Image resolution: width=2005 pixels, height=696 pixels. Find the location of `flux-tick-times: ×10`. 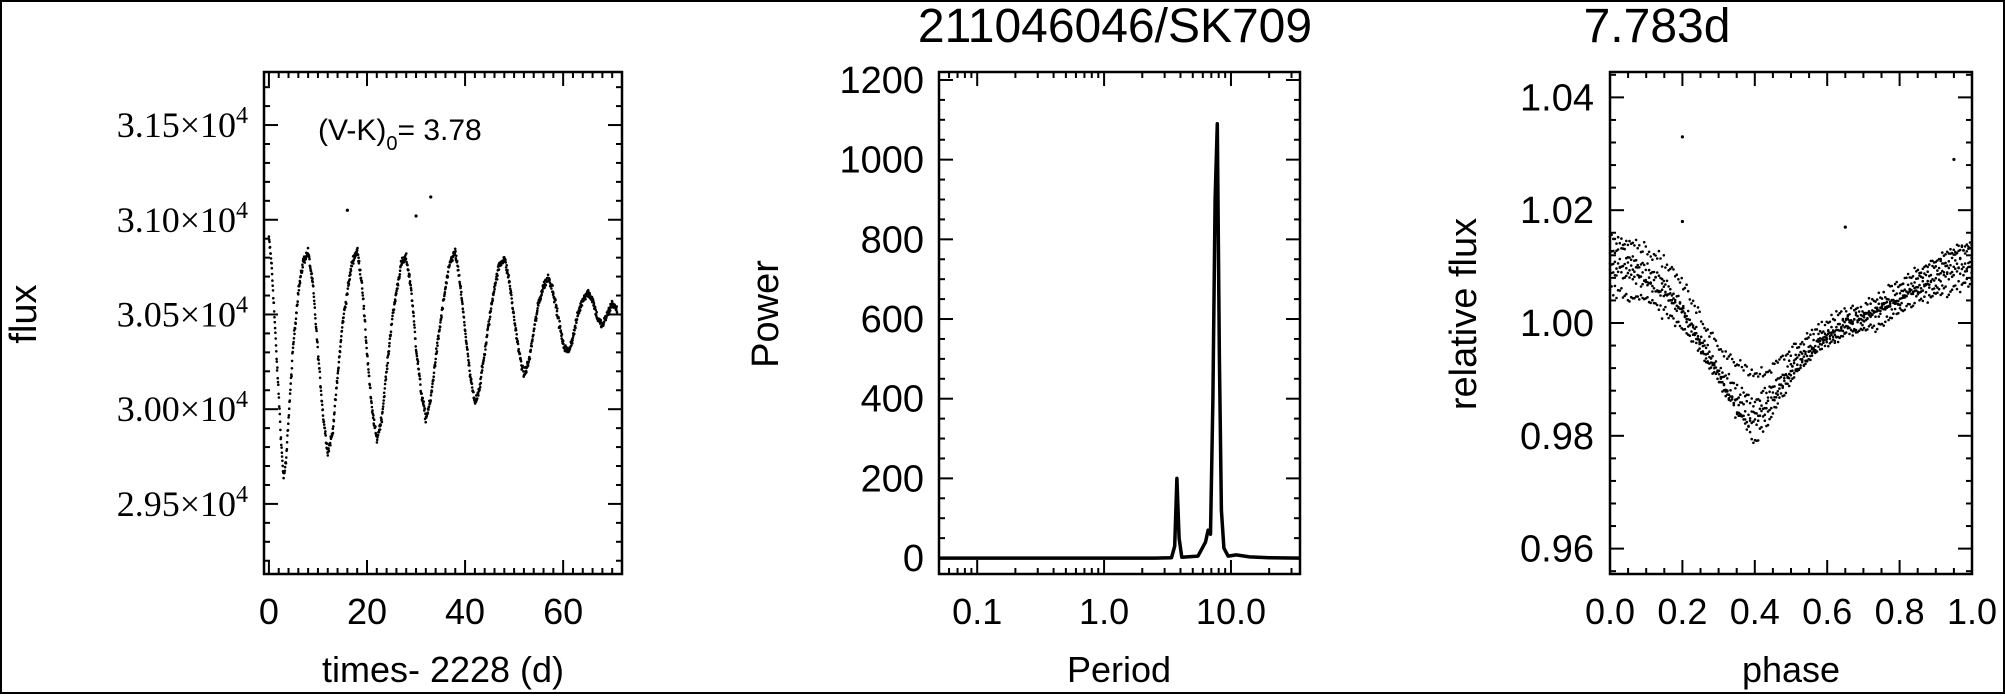

flux-tick-times: ×10 is located at coordinates (208, 409).